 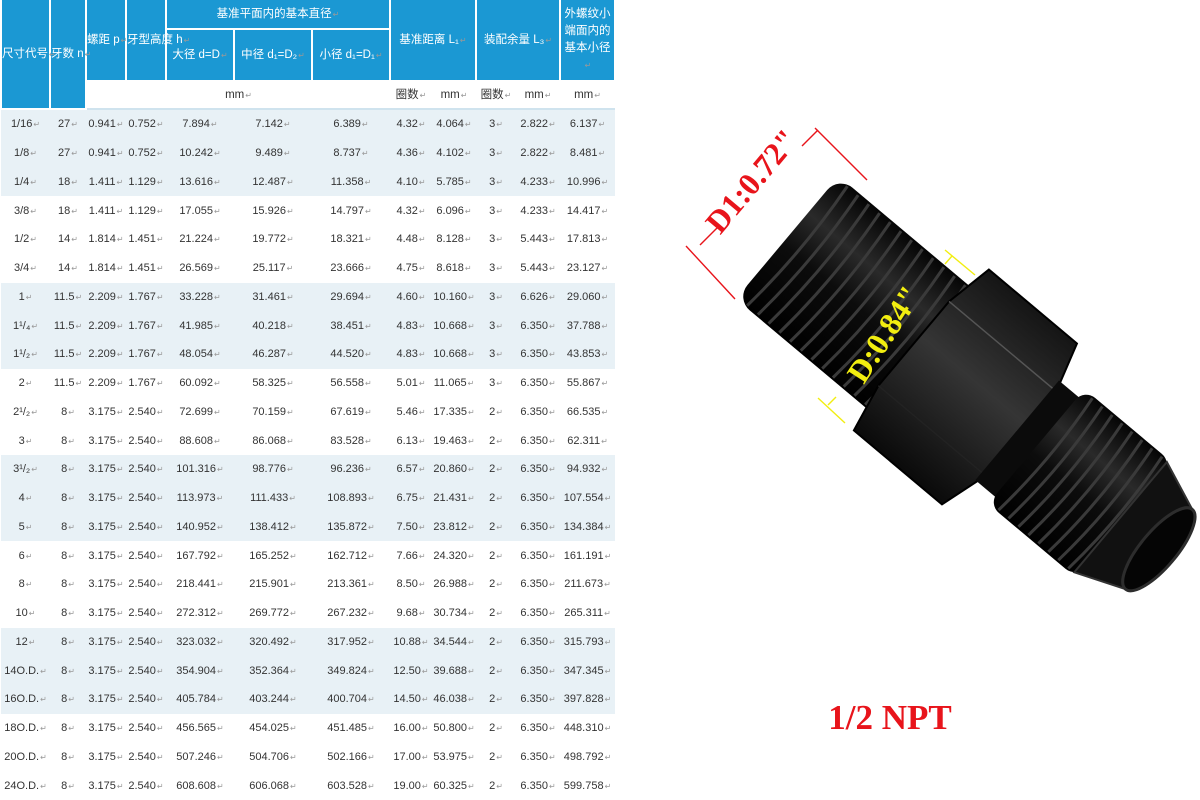 What do you see at coordinates (25, 412) in the screenshot?
I see `table-cell: 2¹/₂` at bounding box center [25, 412].